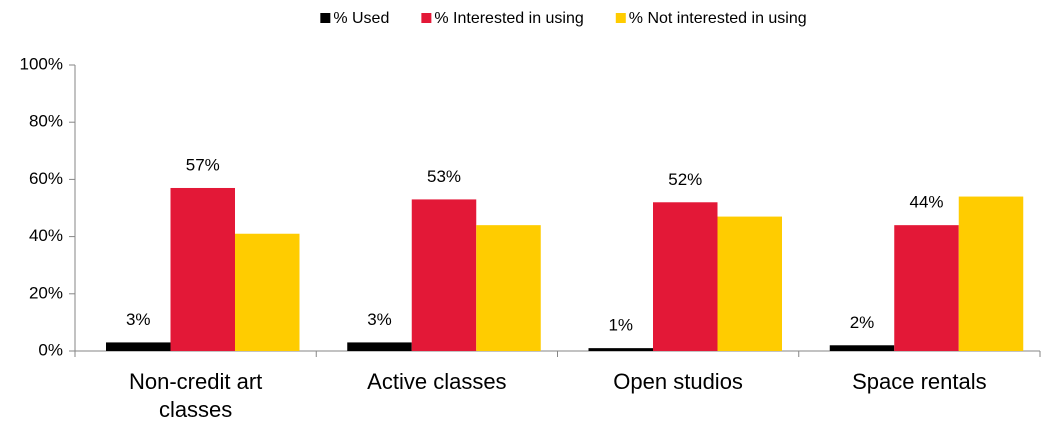  I want to click on x-tick-label: Active classes, so click(437, 381).